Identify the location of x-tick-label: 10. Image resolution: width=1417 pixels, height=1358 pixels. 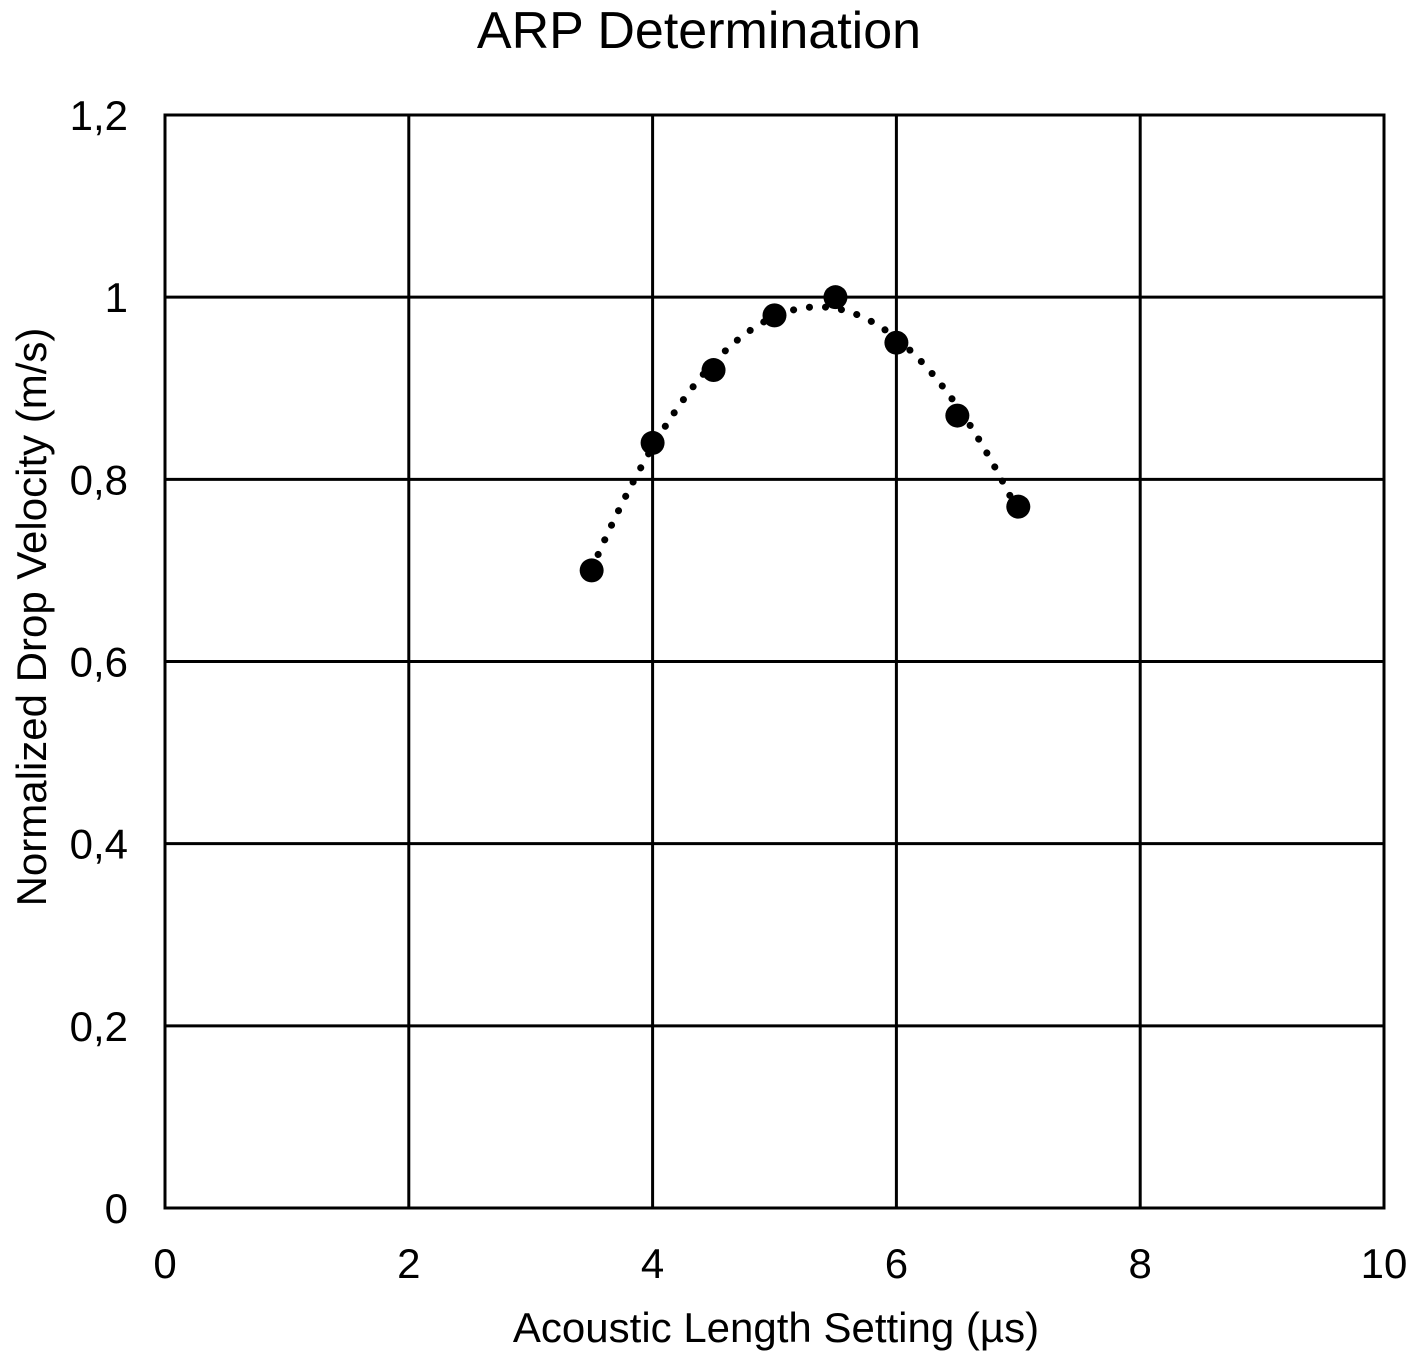
(1384, 1263).